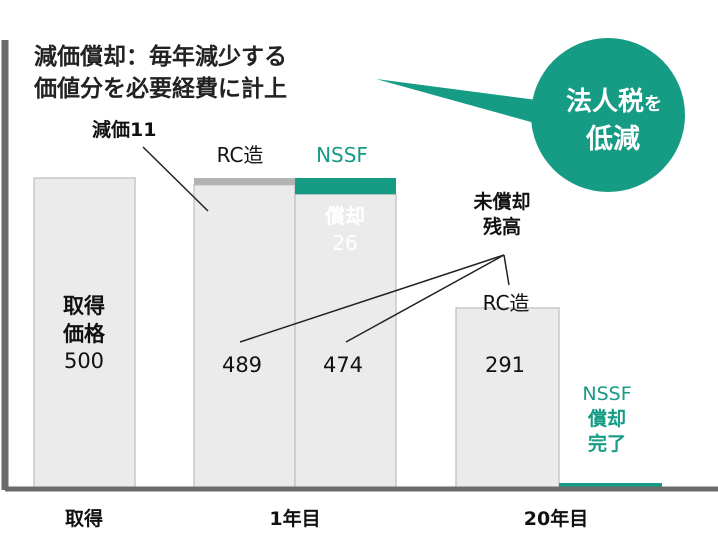 The height and width of the screenshot is (538, 718). I want to click on year1-nssf-depreciation-label-line-1: 償却, so click(344, 216).